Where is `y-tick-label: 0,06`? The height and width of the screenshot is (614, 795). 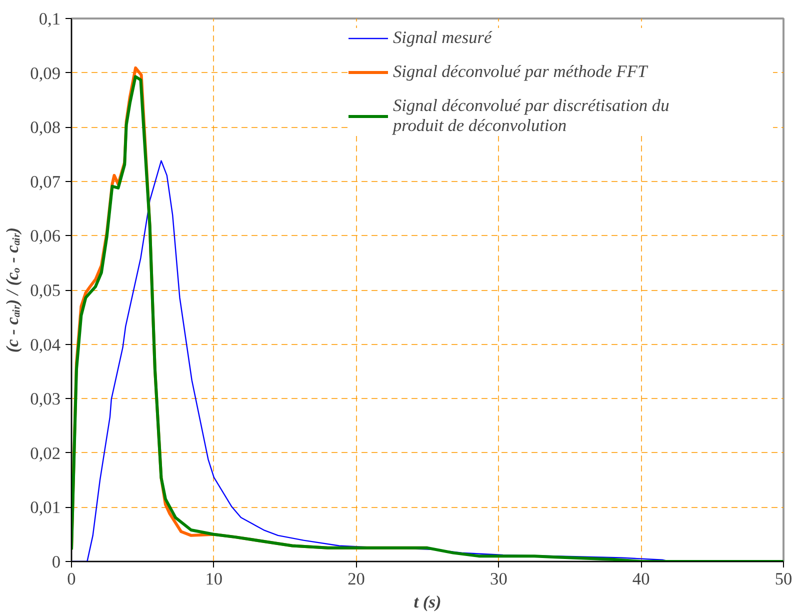
y-tick-label: 0,06 is located at coordinates (45, 236).